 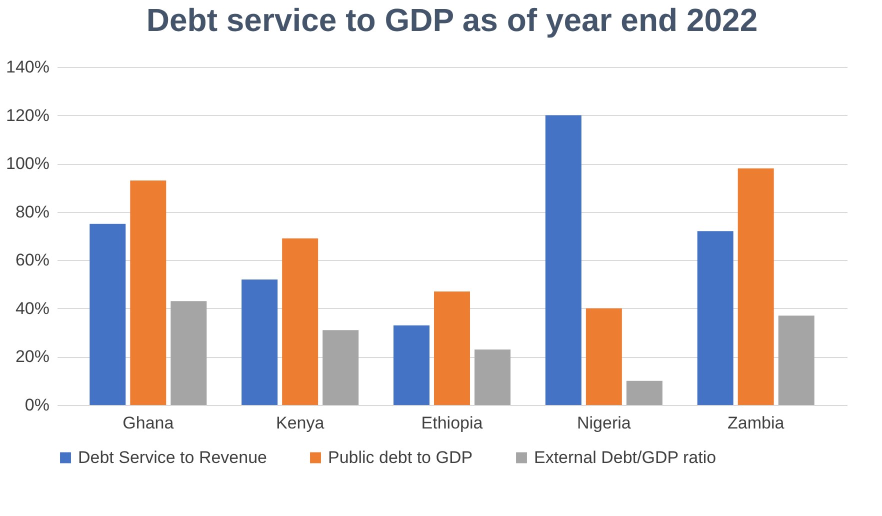 I want to click on y-tick-label: 60%, so click(x=32, y=260).